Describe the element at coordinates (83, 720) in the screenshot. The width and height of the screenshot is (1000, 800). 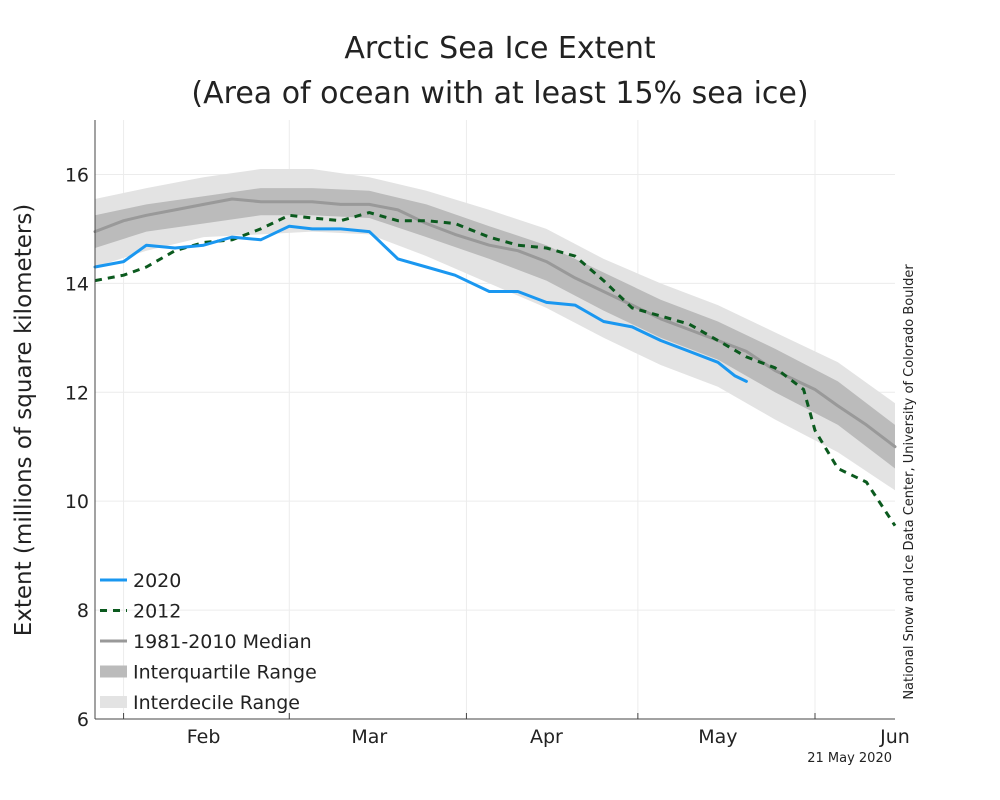
I see `y-tick-label: 6` at that location.